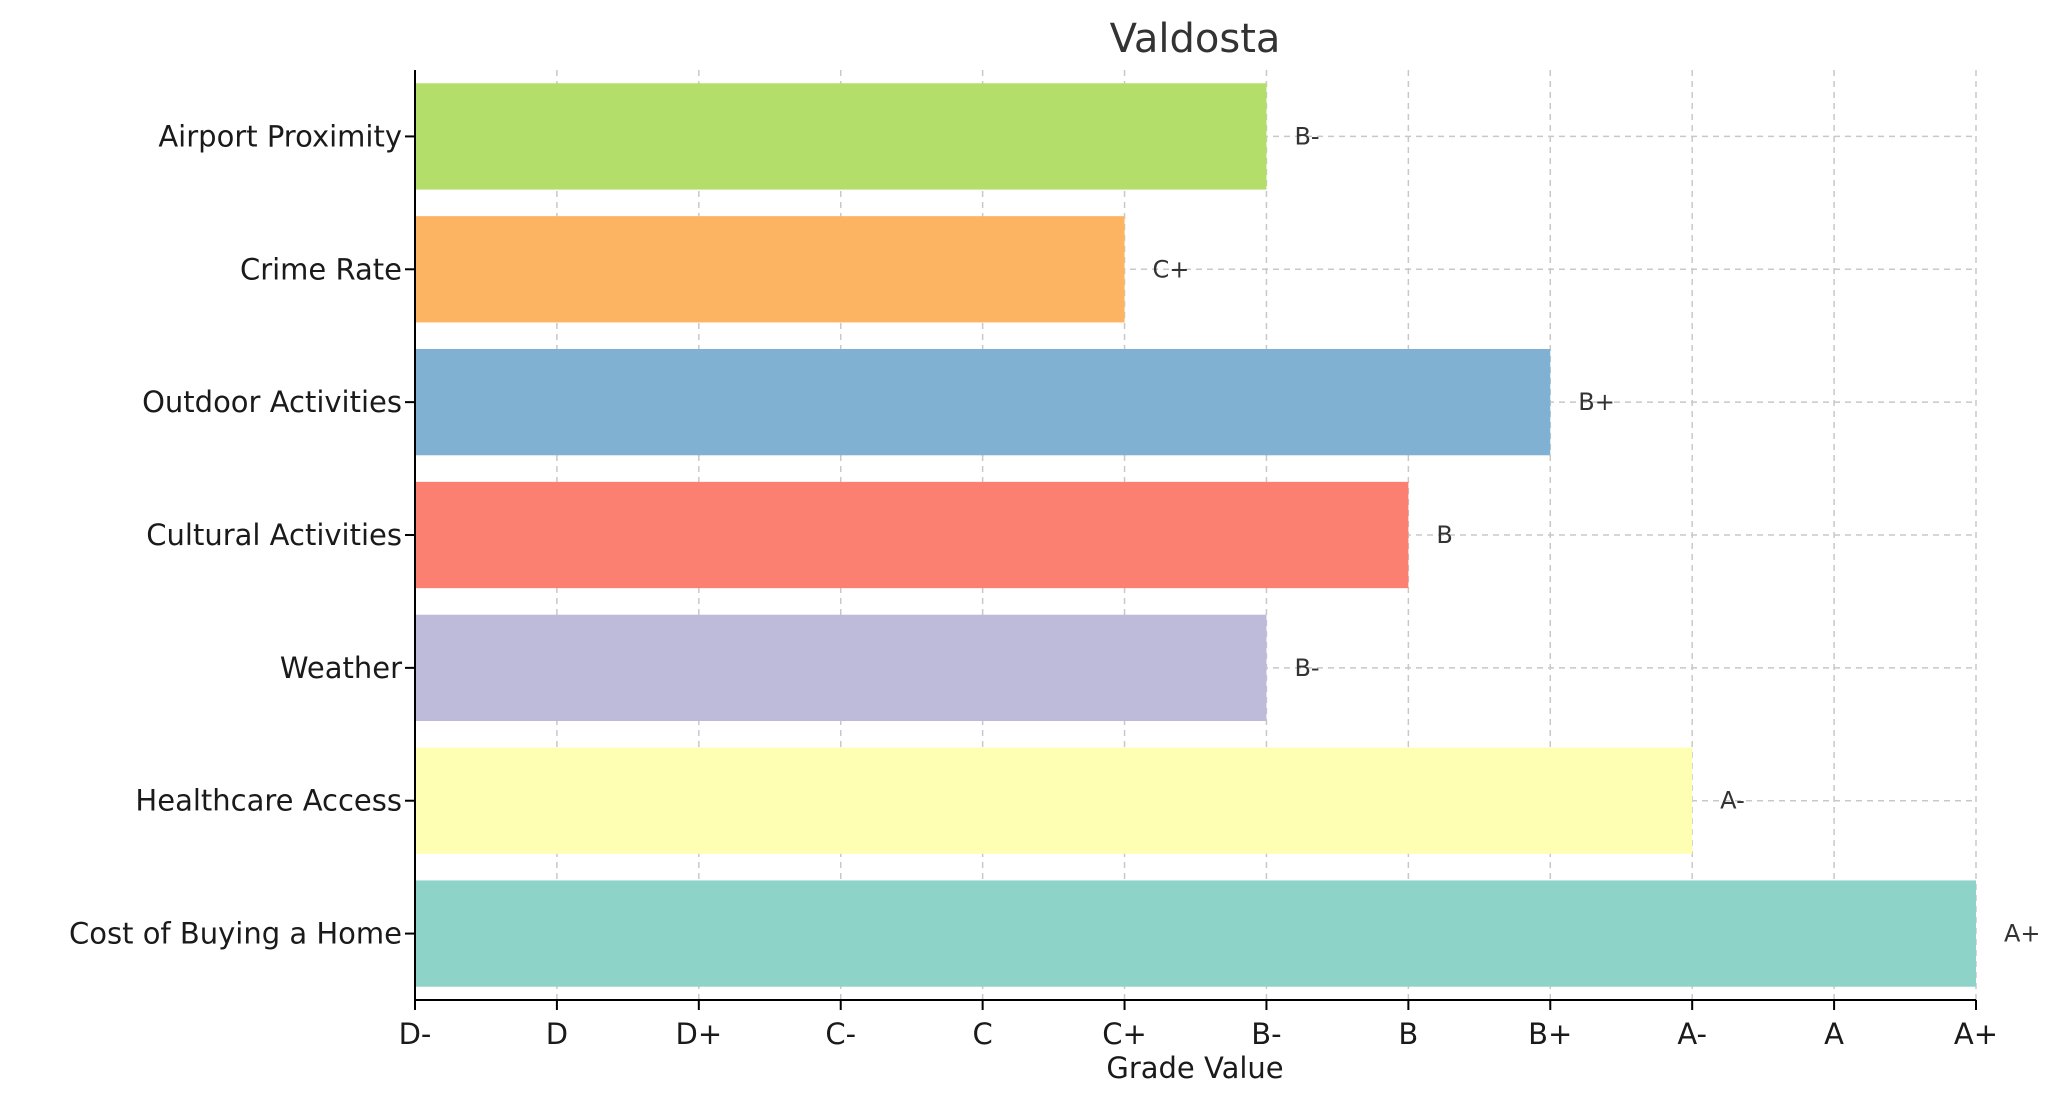  What do you see at coordinates (698, 1034) in the screenshot?
I see `x-tick-label: D+` at bounding box center [698, 1034].